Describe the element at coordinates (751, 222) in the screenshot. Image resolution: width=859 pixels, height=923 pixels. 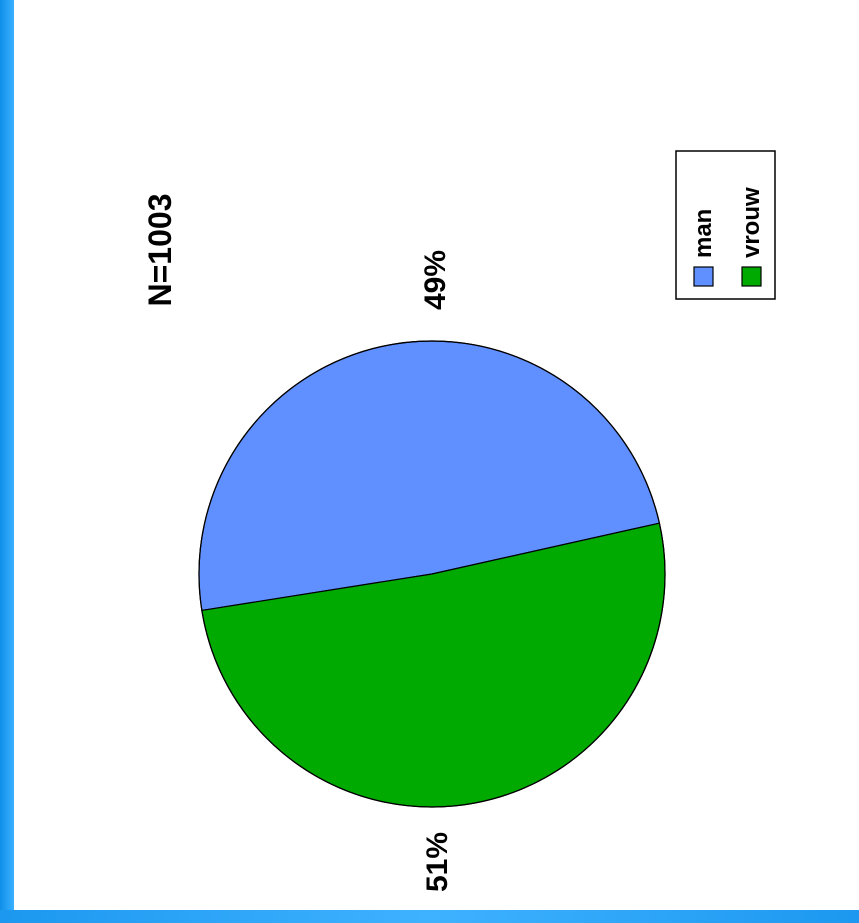
I see `legend-label-vrouw: vrouw` at that location.